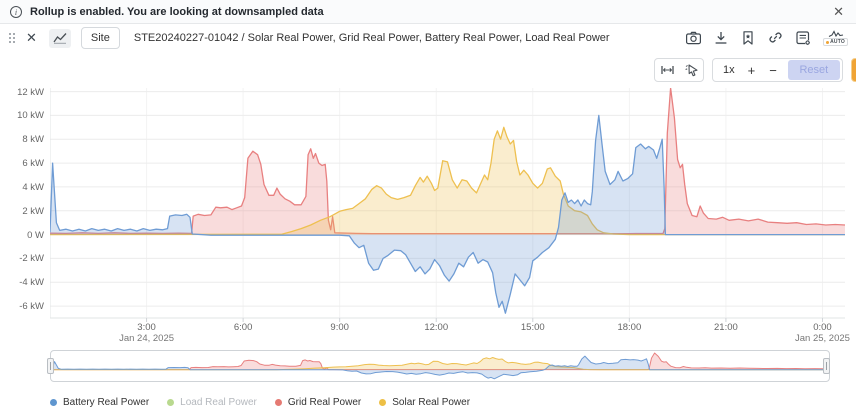 The width and height of the screenshot is (856, 416). I want to click on selection-tool-group, so click(679, 70).